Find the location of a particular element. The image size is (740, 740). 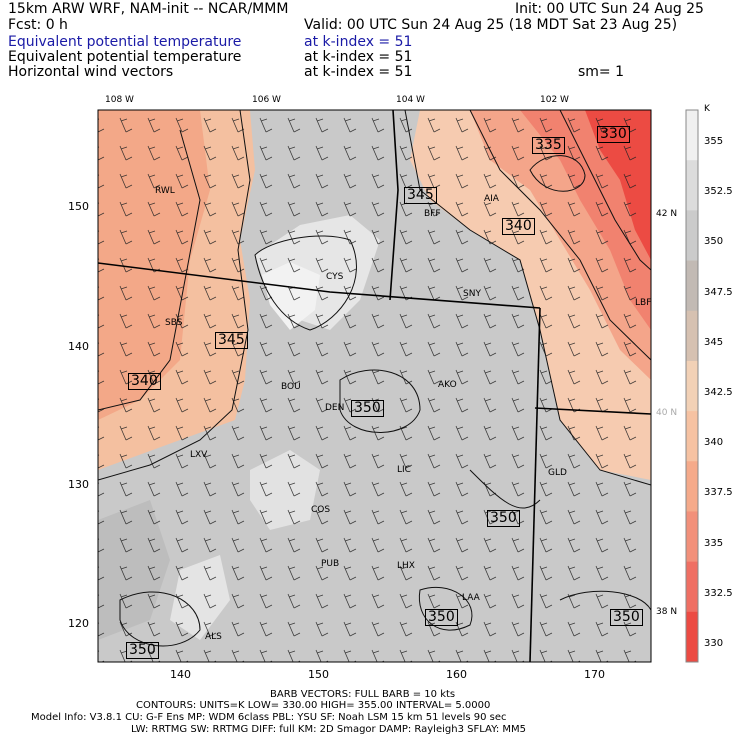

x-tick-170: 170 is located at coordinates (594, 674).